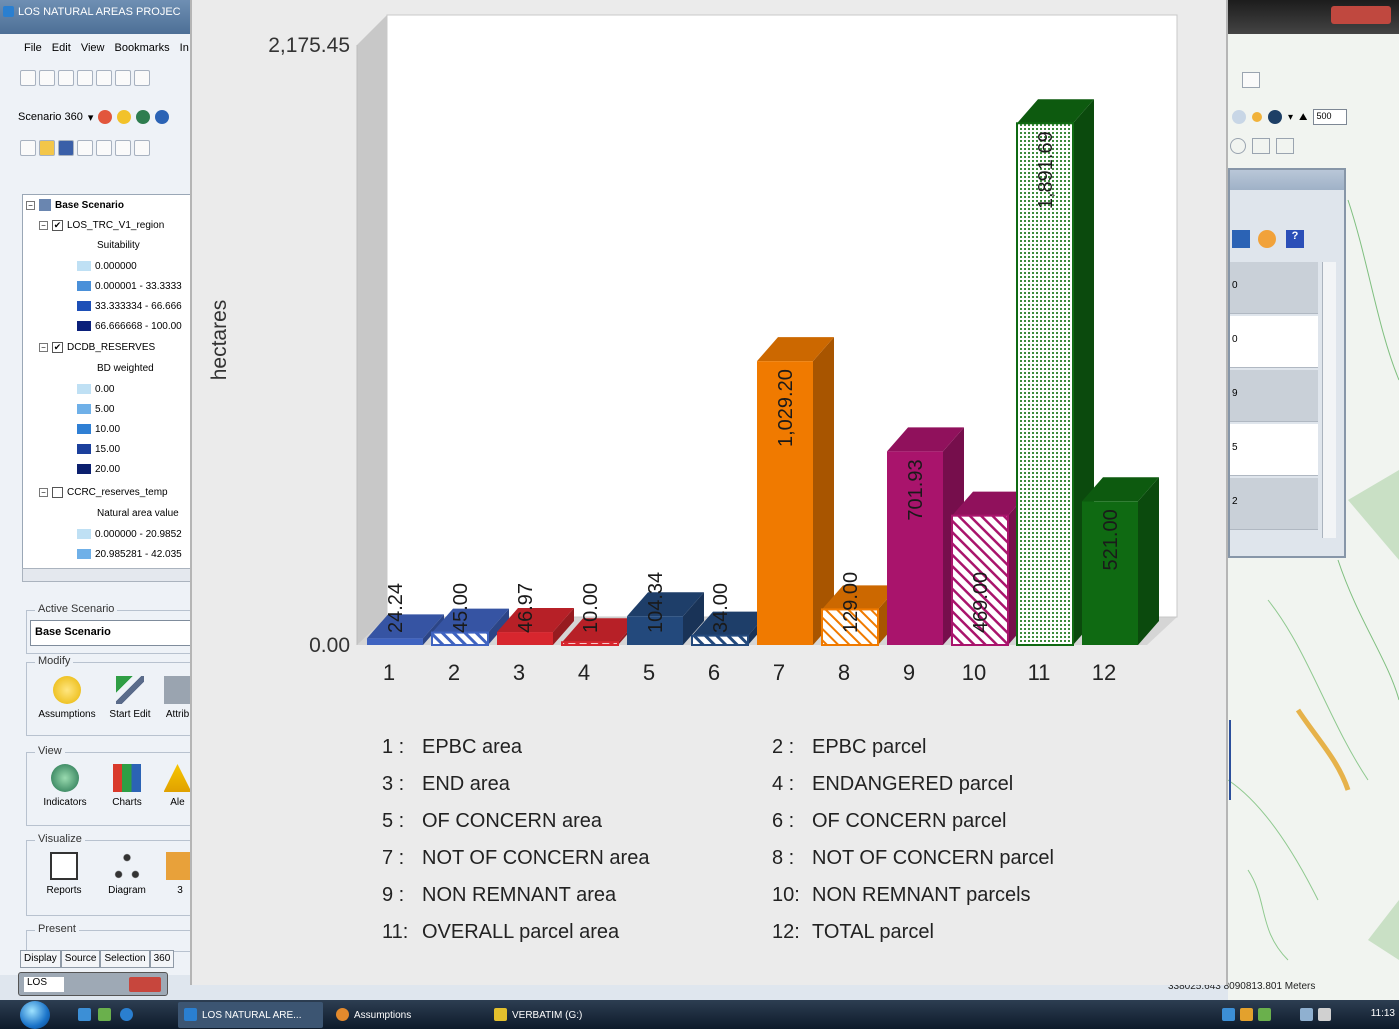 Image resolution: width=1399 pixels, height=1029 pixels. I want to click on minimized-window-label: LOS, so click(44, 984).